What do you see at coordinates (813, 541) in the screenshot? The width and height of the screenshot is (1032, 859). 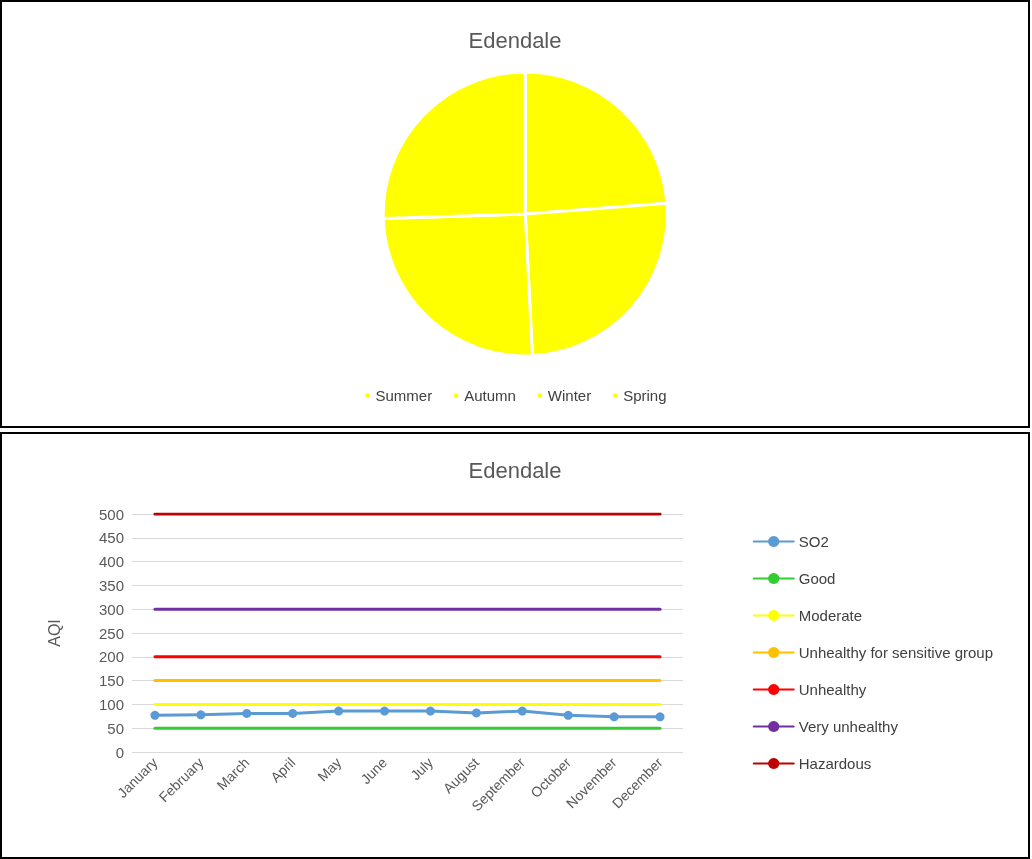 I see `legend-label: SO2` at bounding box center [813, 541].